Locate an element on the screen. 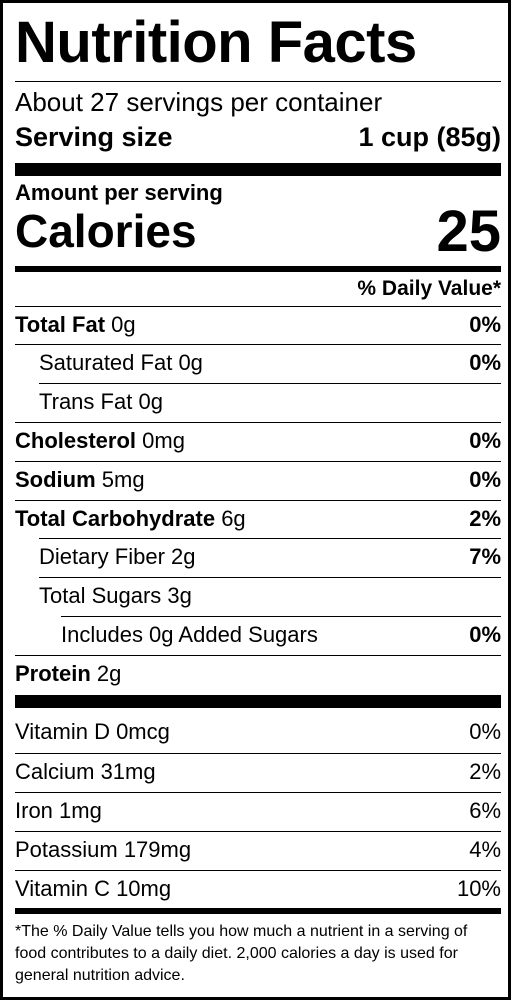 The width and height of the screenshot is (511, 1003). serving-size-row: Serving size 1 cup (85g) is located at coordinates (258, 137).